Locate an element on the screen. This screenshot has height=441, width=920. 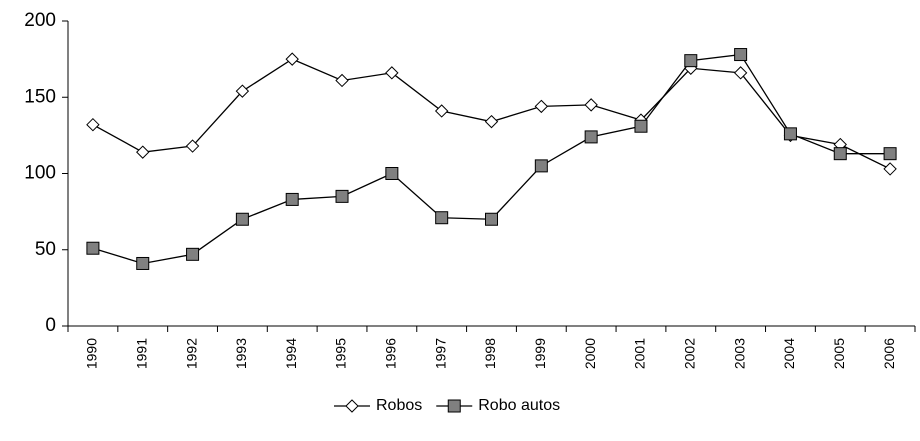
x-tick-label: 1996 is located at coordinates (391, 353).